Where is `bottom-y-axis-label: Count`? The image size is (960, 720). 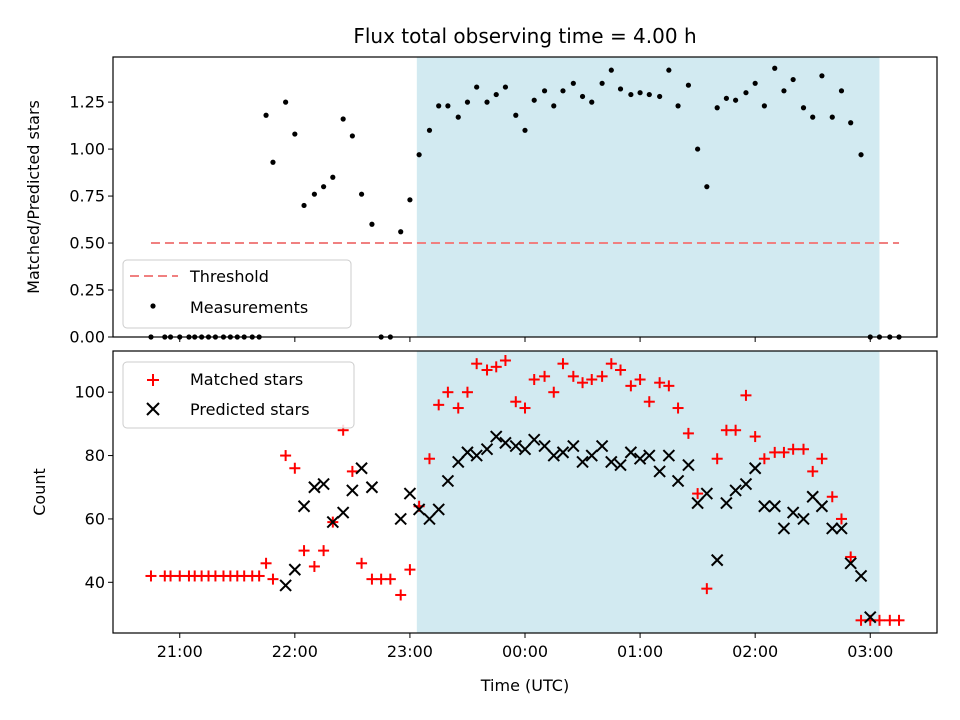
bottom-y-axis-label: Count is located at coordinates (39, 492).